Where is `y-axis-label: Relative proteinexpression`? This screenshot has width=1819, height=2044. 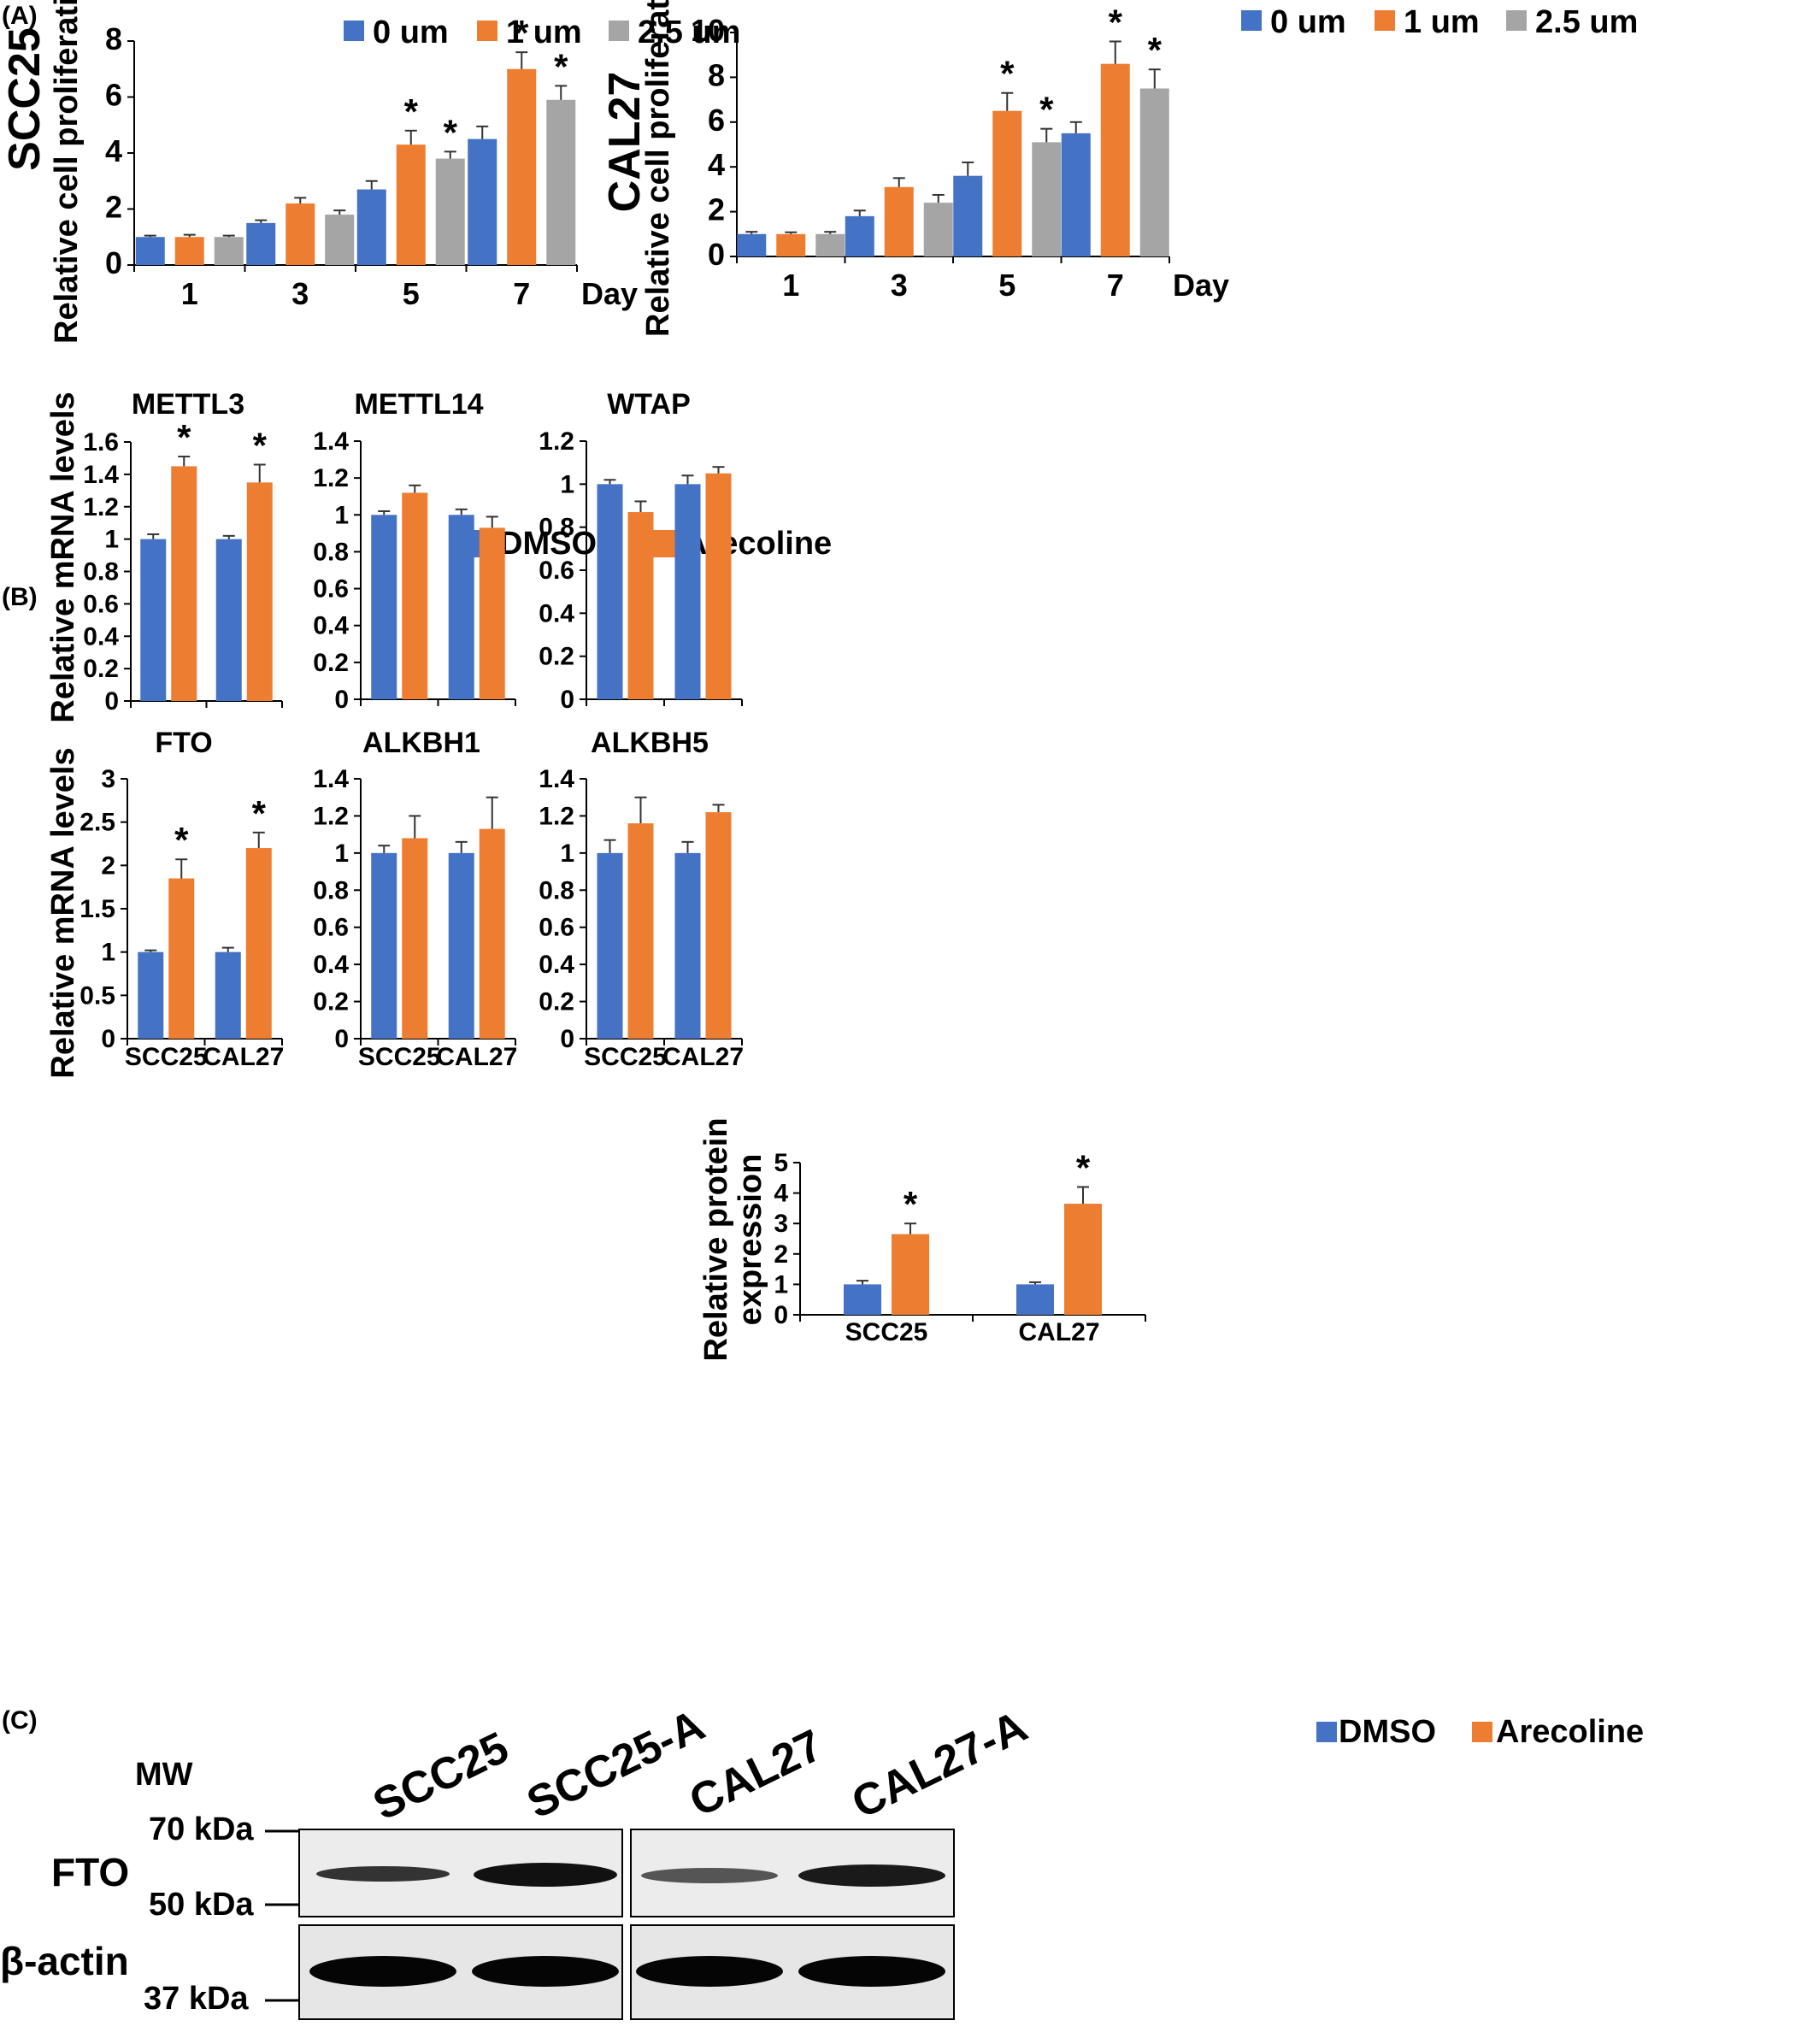
y-axis-label: Relative proteinexpression is located at coordinates (733, 1239).